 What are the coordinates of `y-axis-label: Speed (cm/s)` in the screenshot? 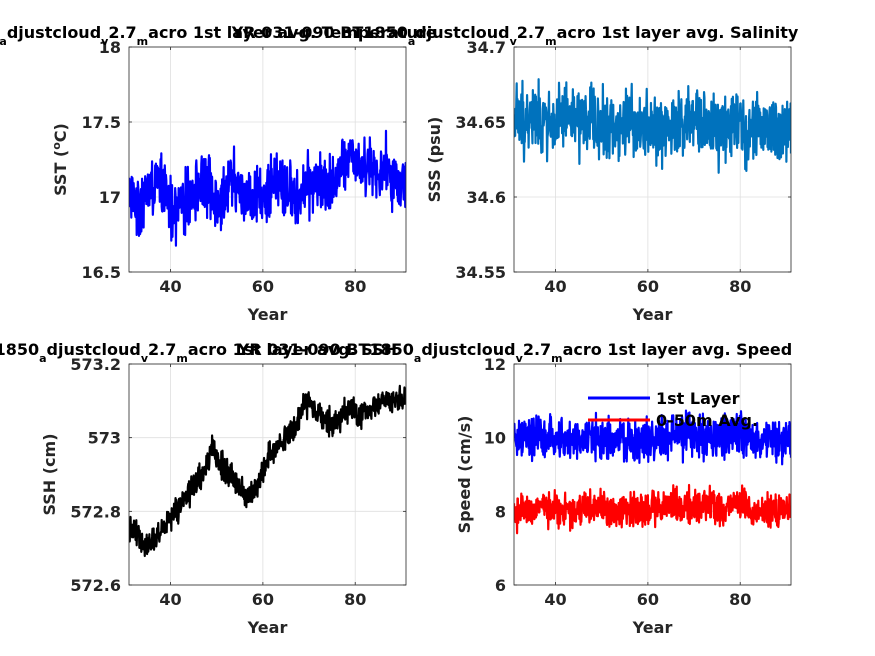 It's located at (464, 475).